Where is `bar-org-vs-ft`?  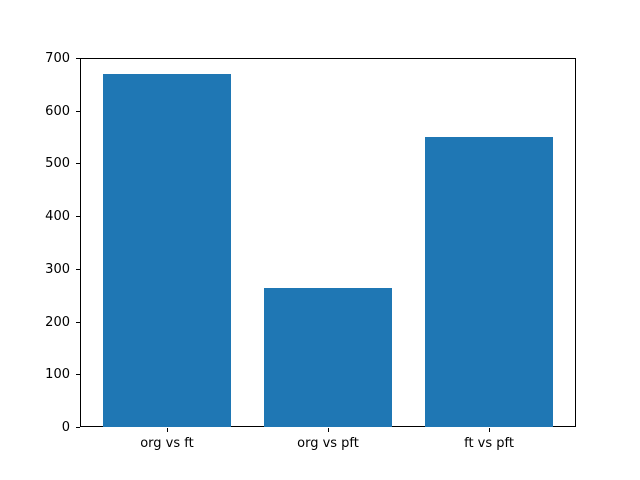
bar-org-vs-ft is located at coordinates (167, 250).